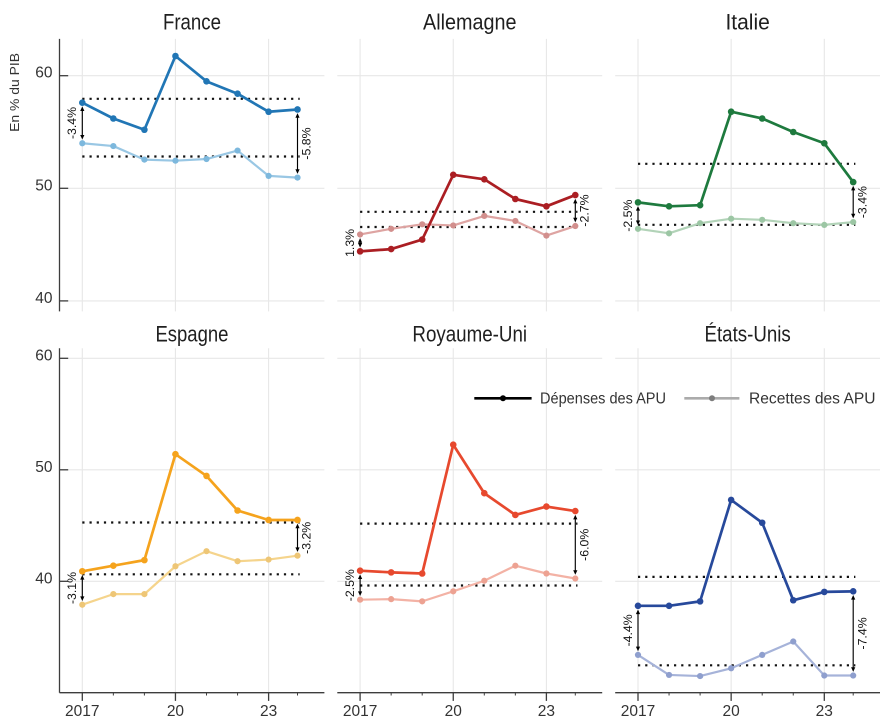 The width and height of the screenshot is (880, 721). Describe the element at coordinates (14, 92) in the screenshot. I see `svg-text: En % du PIB` at that location.